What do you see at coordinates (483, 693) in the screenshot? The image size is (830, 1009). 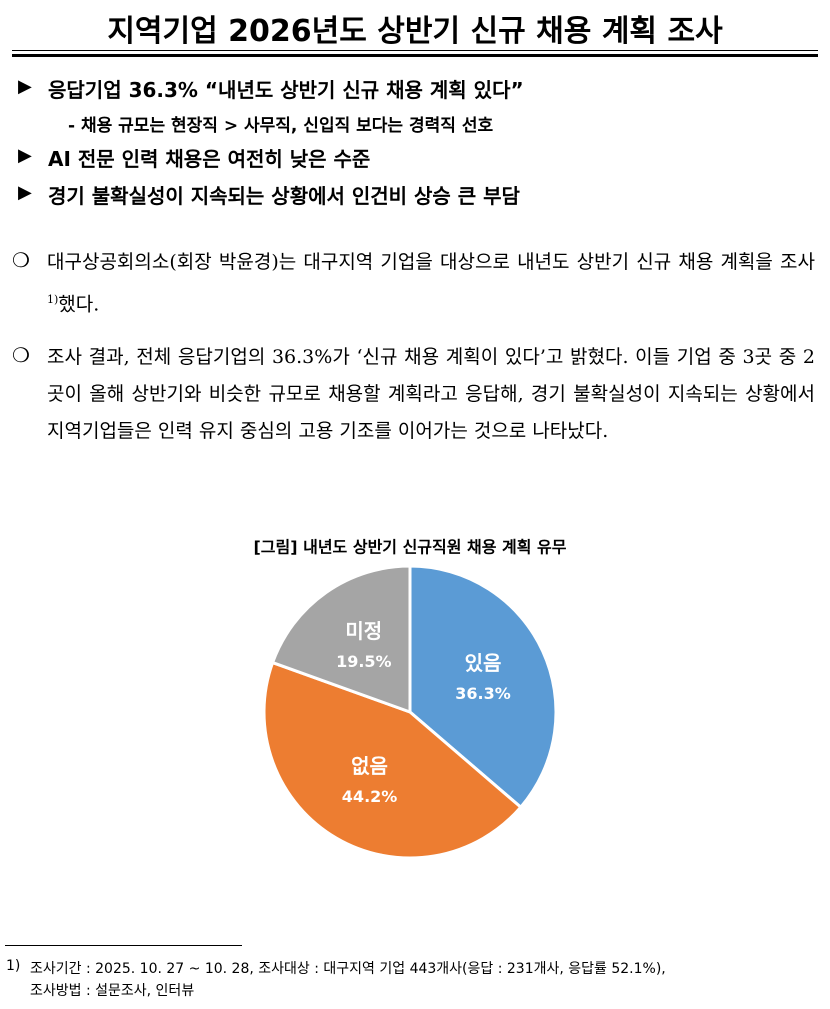 I see `slice-value: 36.3%` at bounding box center [483, 693].